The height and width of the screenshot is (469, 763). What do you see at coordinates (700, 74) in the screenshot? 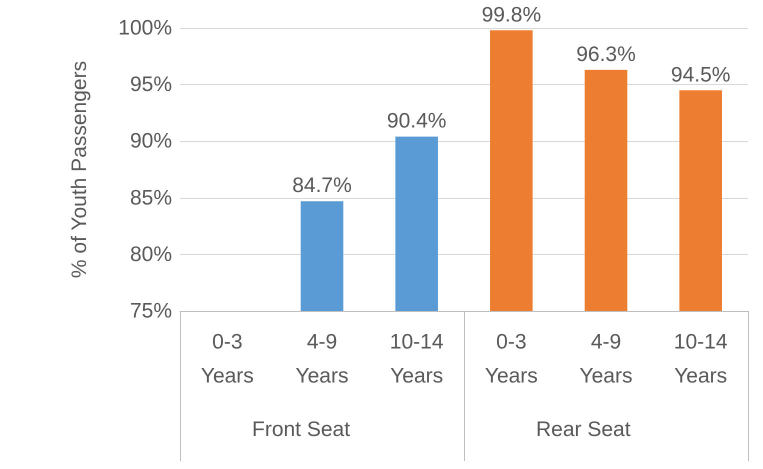
I see `data-label: 94.5%` at bounding box center [700, 74].